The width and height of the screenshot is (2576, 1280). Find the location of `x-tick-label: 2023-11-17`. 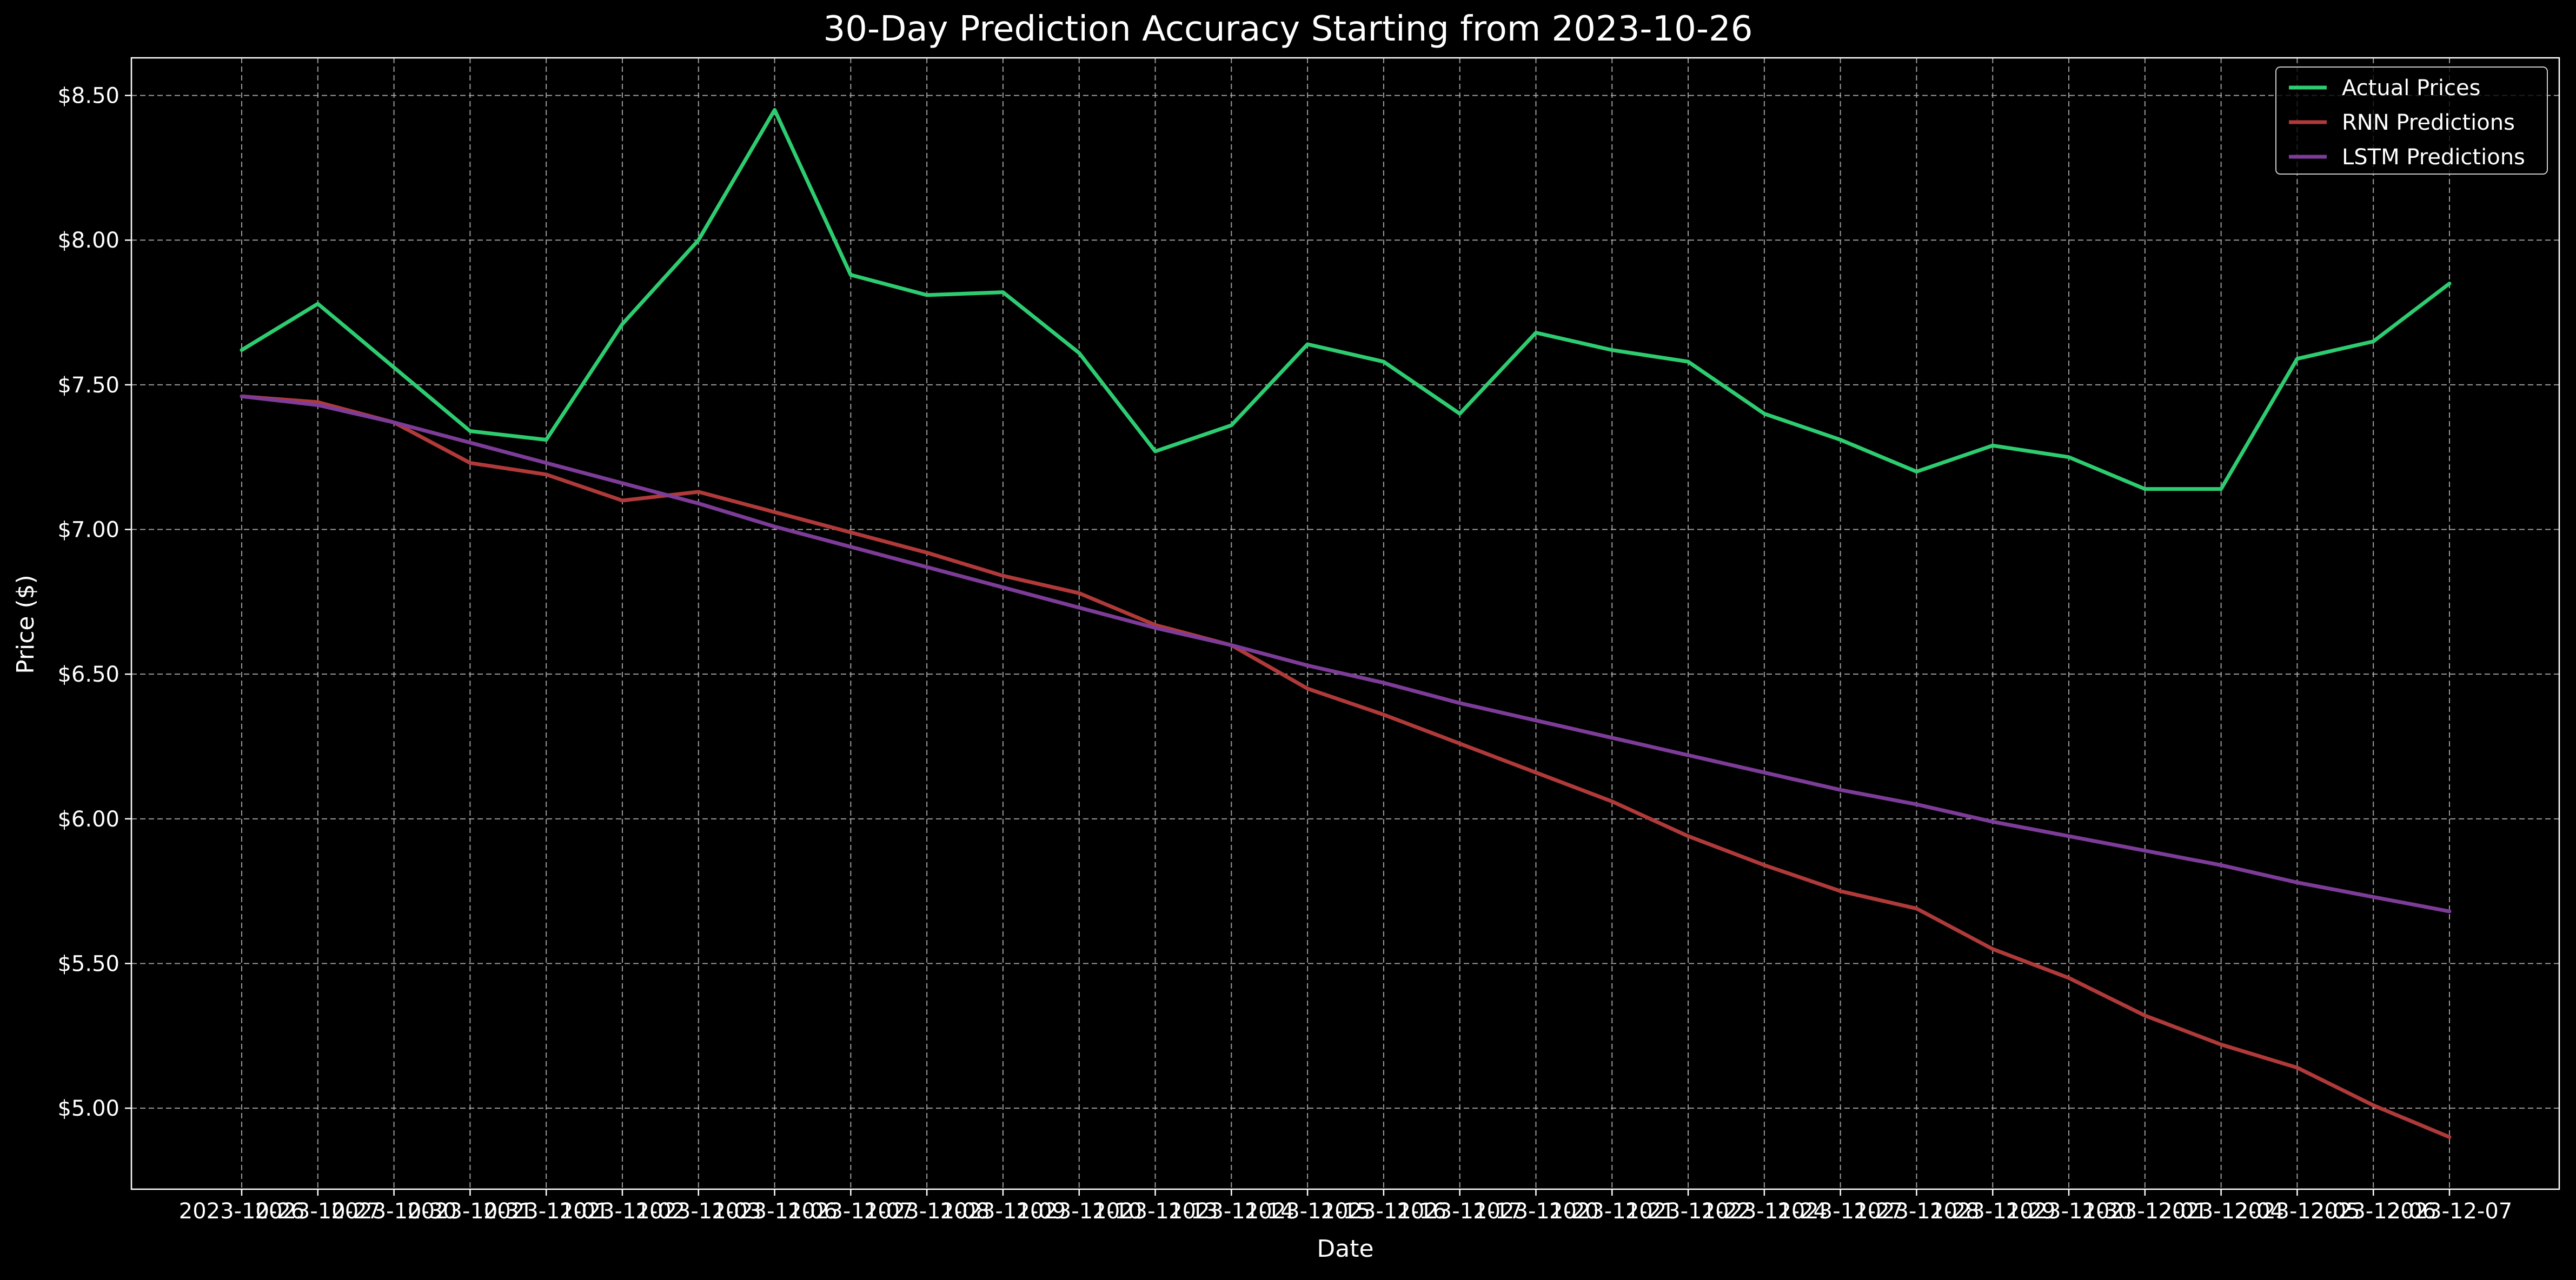

x-tick-label: 2023-11-17 is located at coordinates (1459, 1212).